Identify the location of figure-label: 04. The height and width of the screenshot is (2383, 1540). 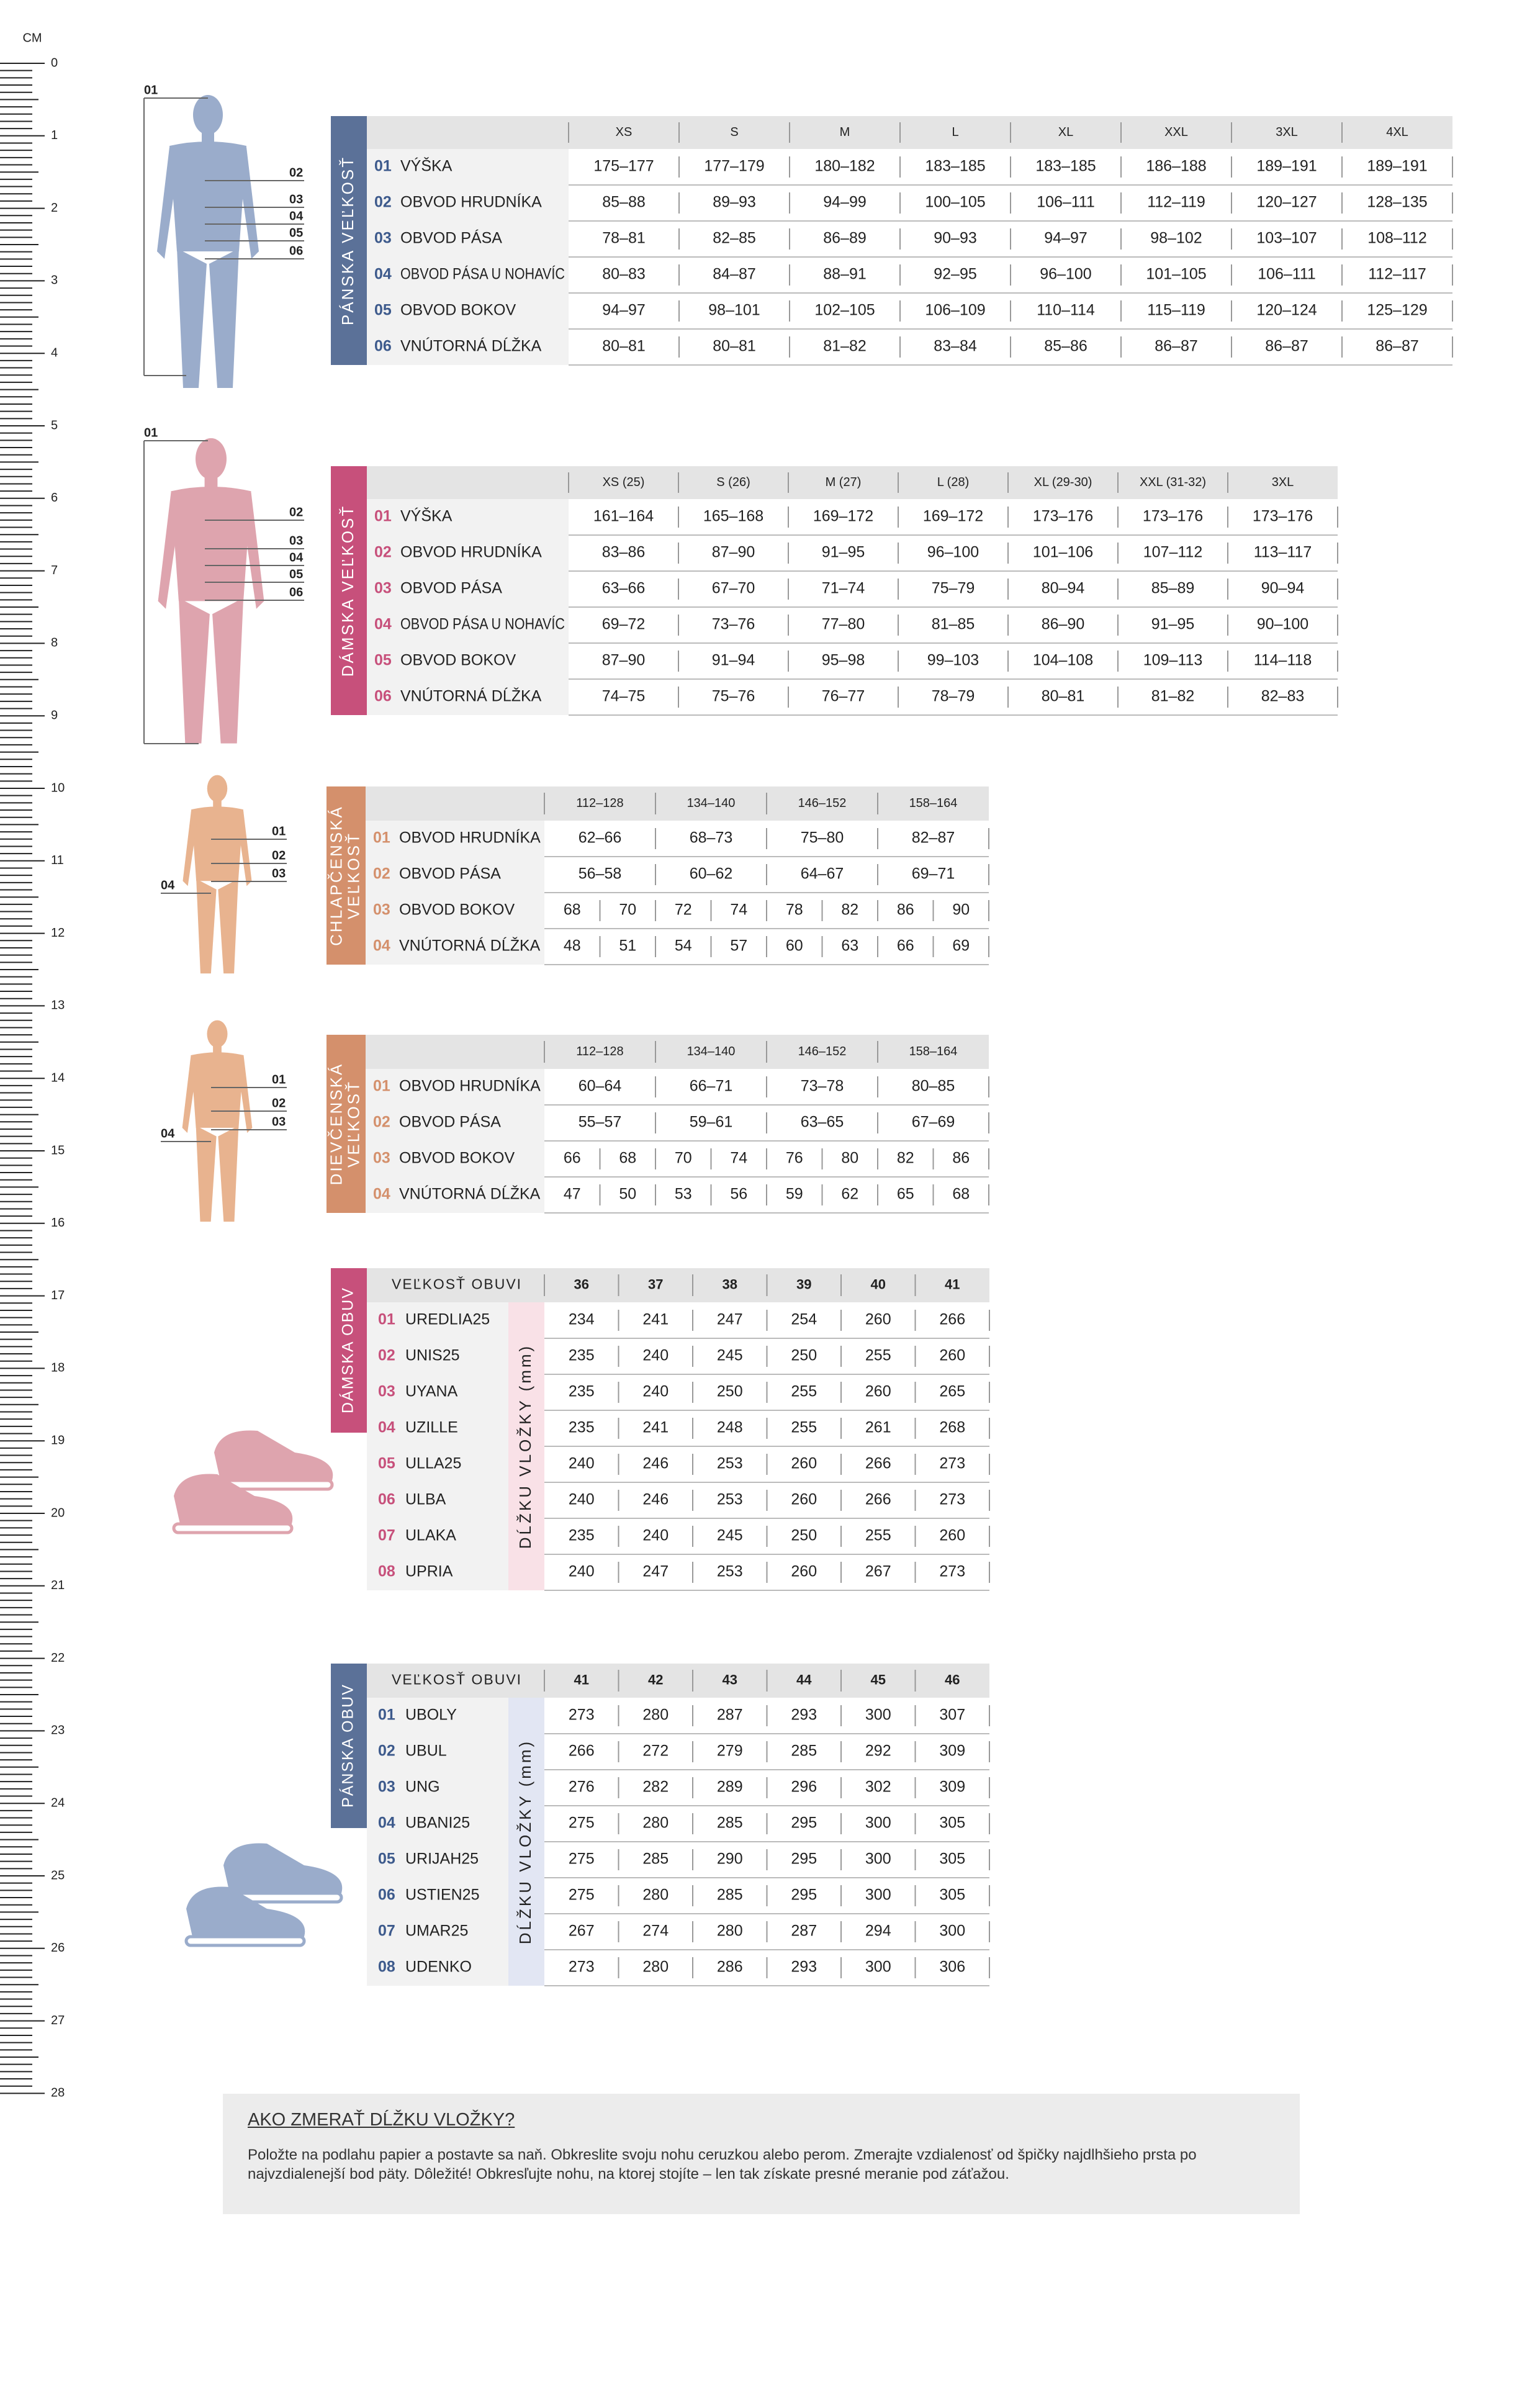
(168, 885).